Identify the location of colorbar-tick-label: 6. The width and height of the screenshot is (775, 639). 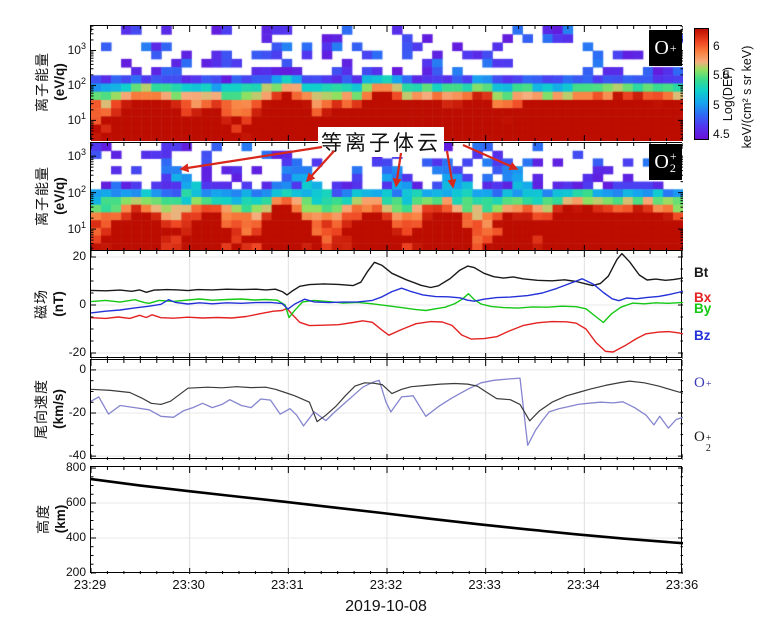
(716, 45).